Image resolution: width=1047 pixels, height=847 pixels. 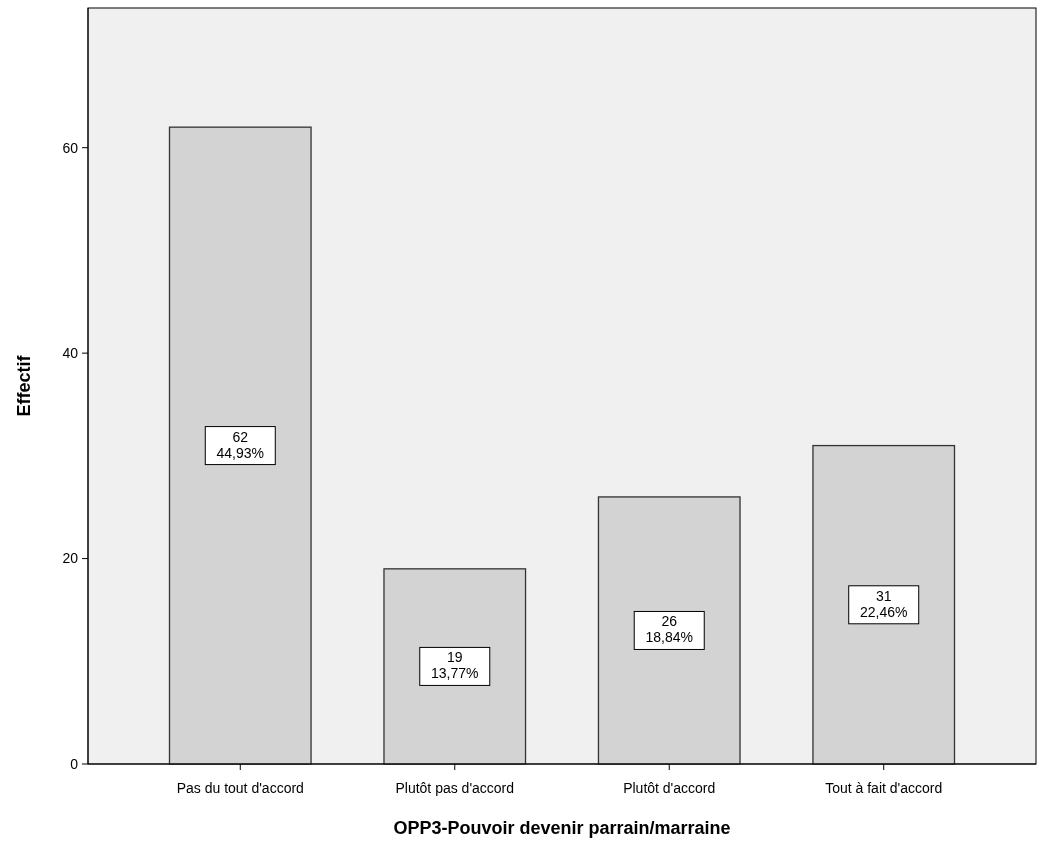 I want to click on y-tick-label: 20, so click(x=70, y=558).